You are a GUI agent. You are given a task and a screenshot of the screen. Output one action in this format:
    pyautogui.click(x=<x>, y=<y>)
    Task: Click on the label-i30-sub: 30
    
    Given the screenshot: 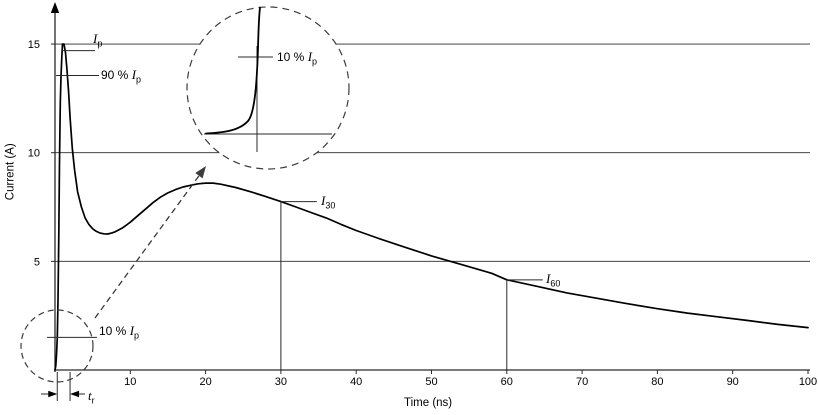 What is the action you would take?
    pyautogui.click(x=330, y=205)
    